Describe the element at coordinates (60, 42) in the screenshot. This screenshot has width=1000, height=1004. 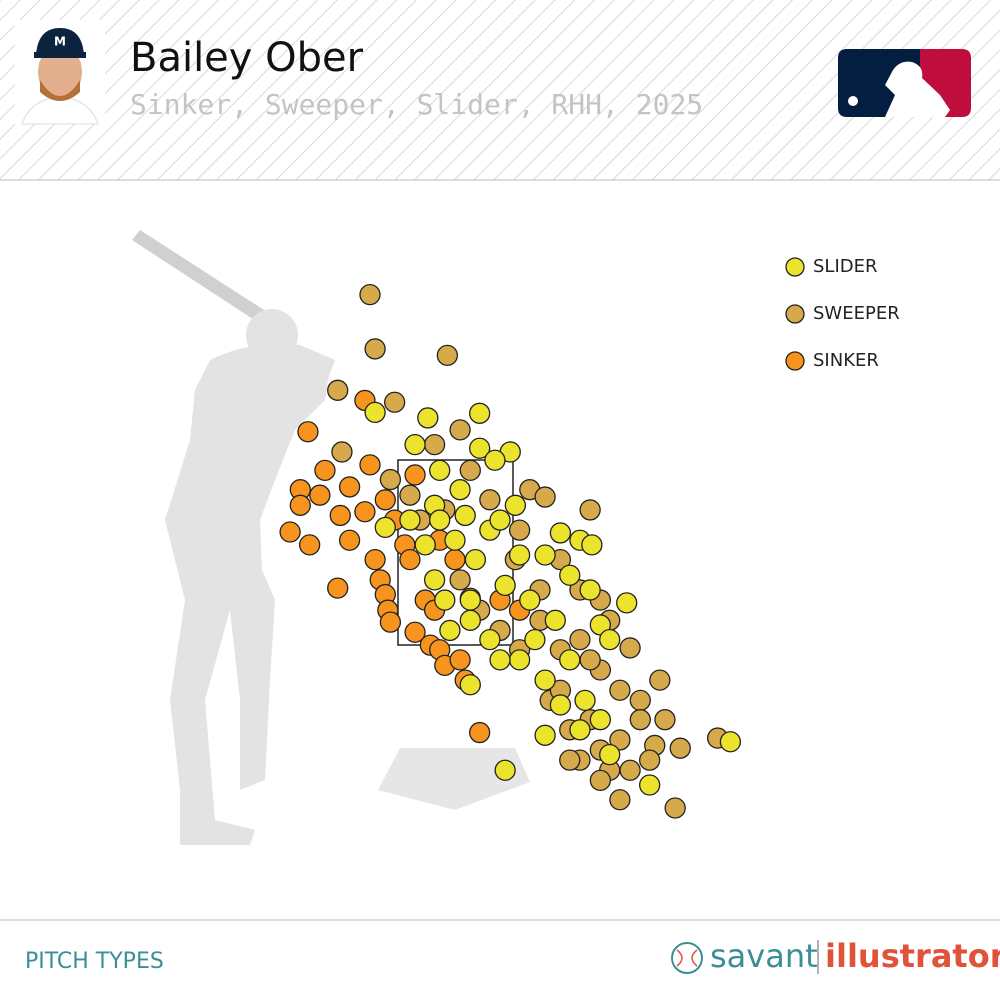
I see `svg-text: M` at that location.